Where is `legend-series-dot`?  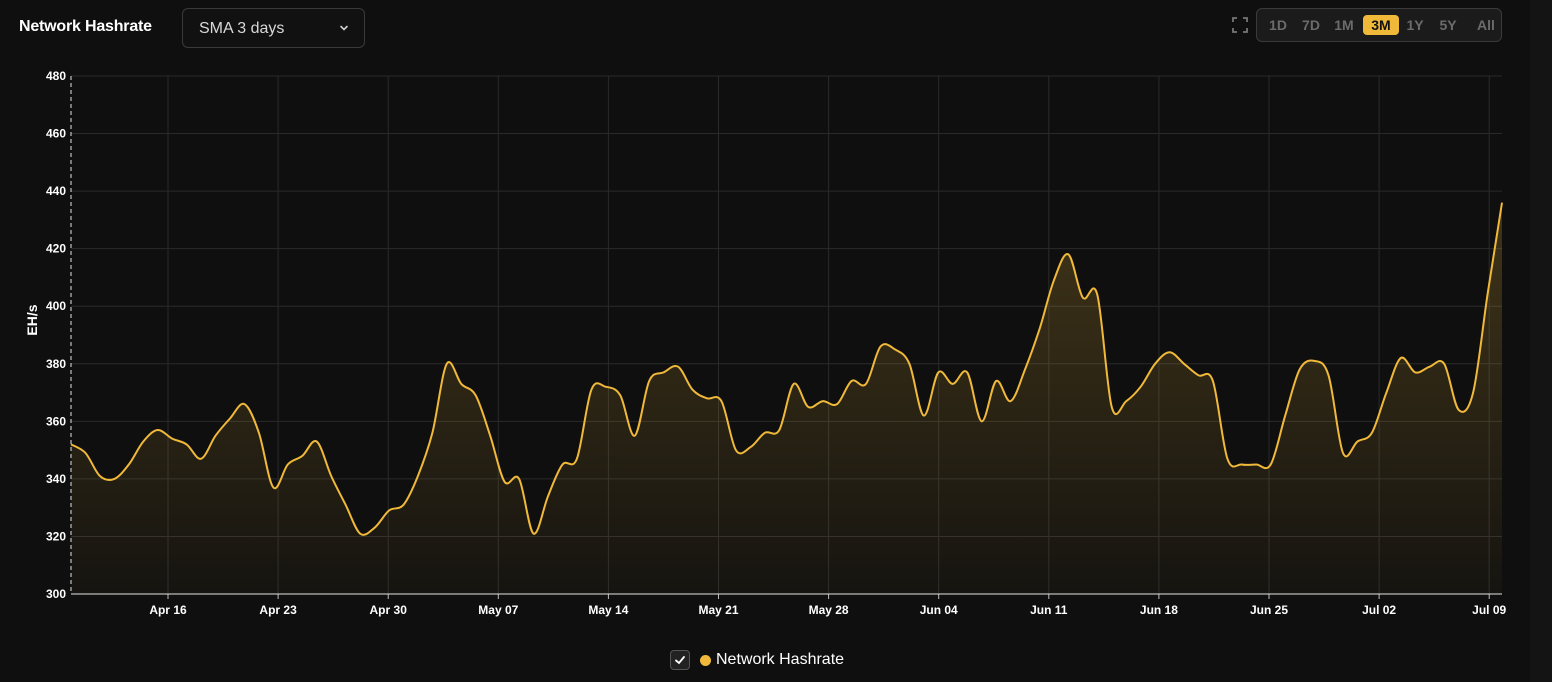 legend-series-dot is located at coordinates (705, 660).